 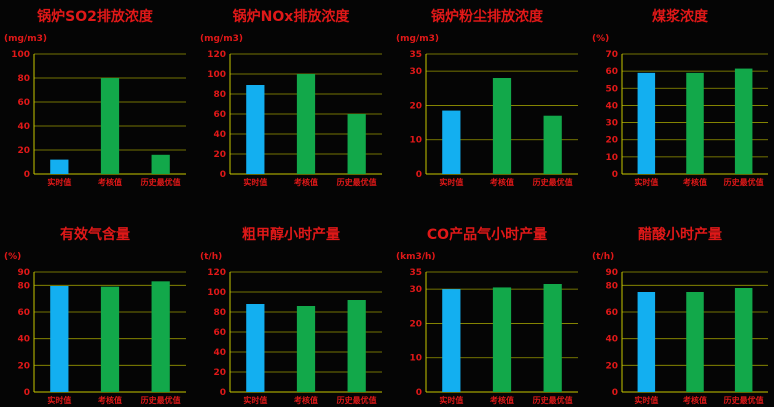 I want to click on bar-chart-co-gas: 0 10 20 30 35 实时值 考核值 历史最优值, so click(x=493, y=336).